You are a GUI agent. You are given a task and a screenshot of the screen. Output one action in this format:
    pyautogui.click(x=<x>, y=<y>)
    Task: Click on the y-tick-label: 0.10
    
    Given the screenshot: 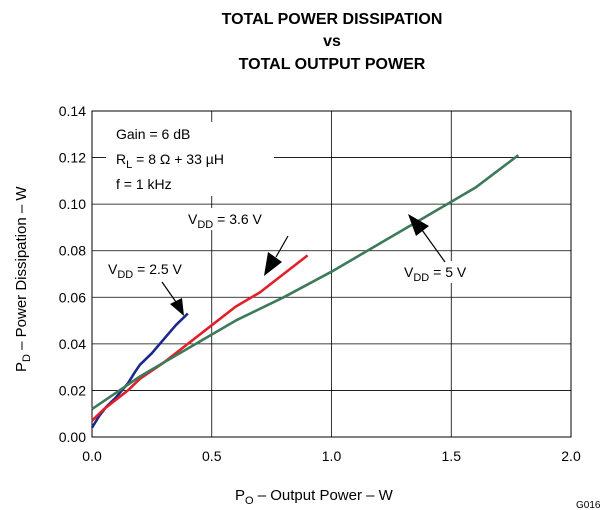 What is the action you would take?
    pyautogui.click(x=72, y=204)
    